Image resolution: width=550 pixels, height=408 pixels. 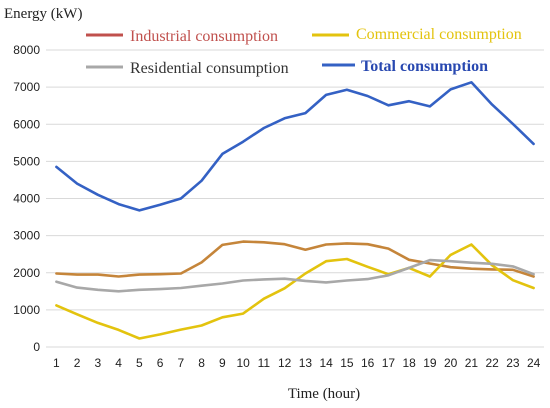 What do you see at coordinates (285, 363) in the screenshot?
I see `x-tick-label: 12` at bounding box center [285, 363].